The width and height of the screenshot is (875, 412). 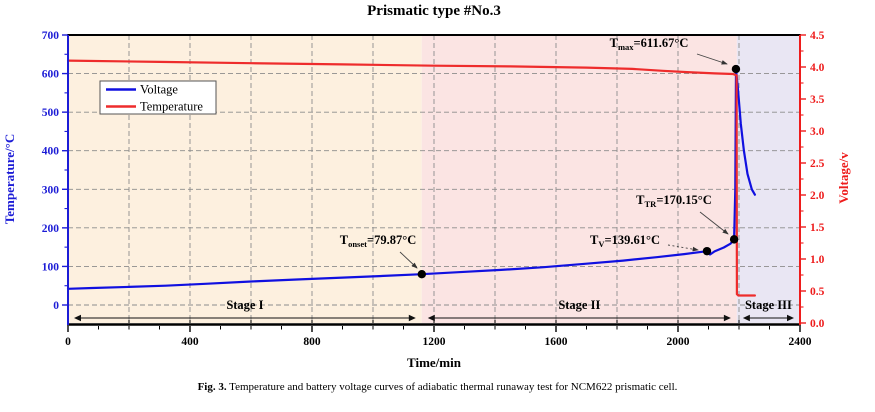 I want to click on left-tick-label: 200, so click(x=51, y=229).